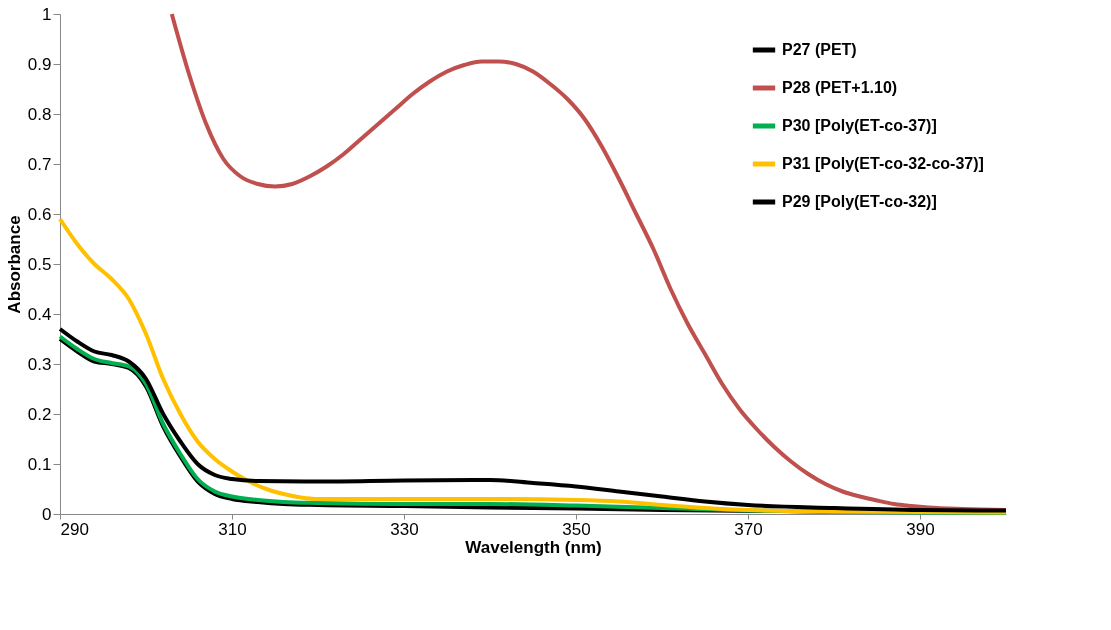  I want to click on legend-label: P30 [Poly(ET-co-37)], so click(859, 125).